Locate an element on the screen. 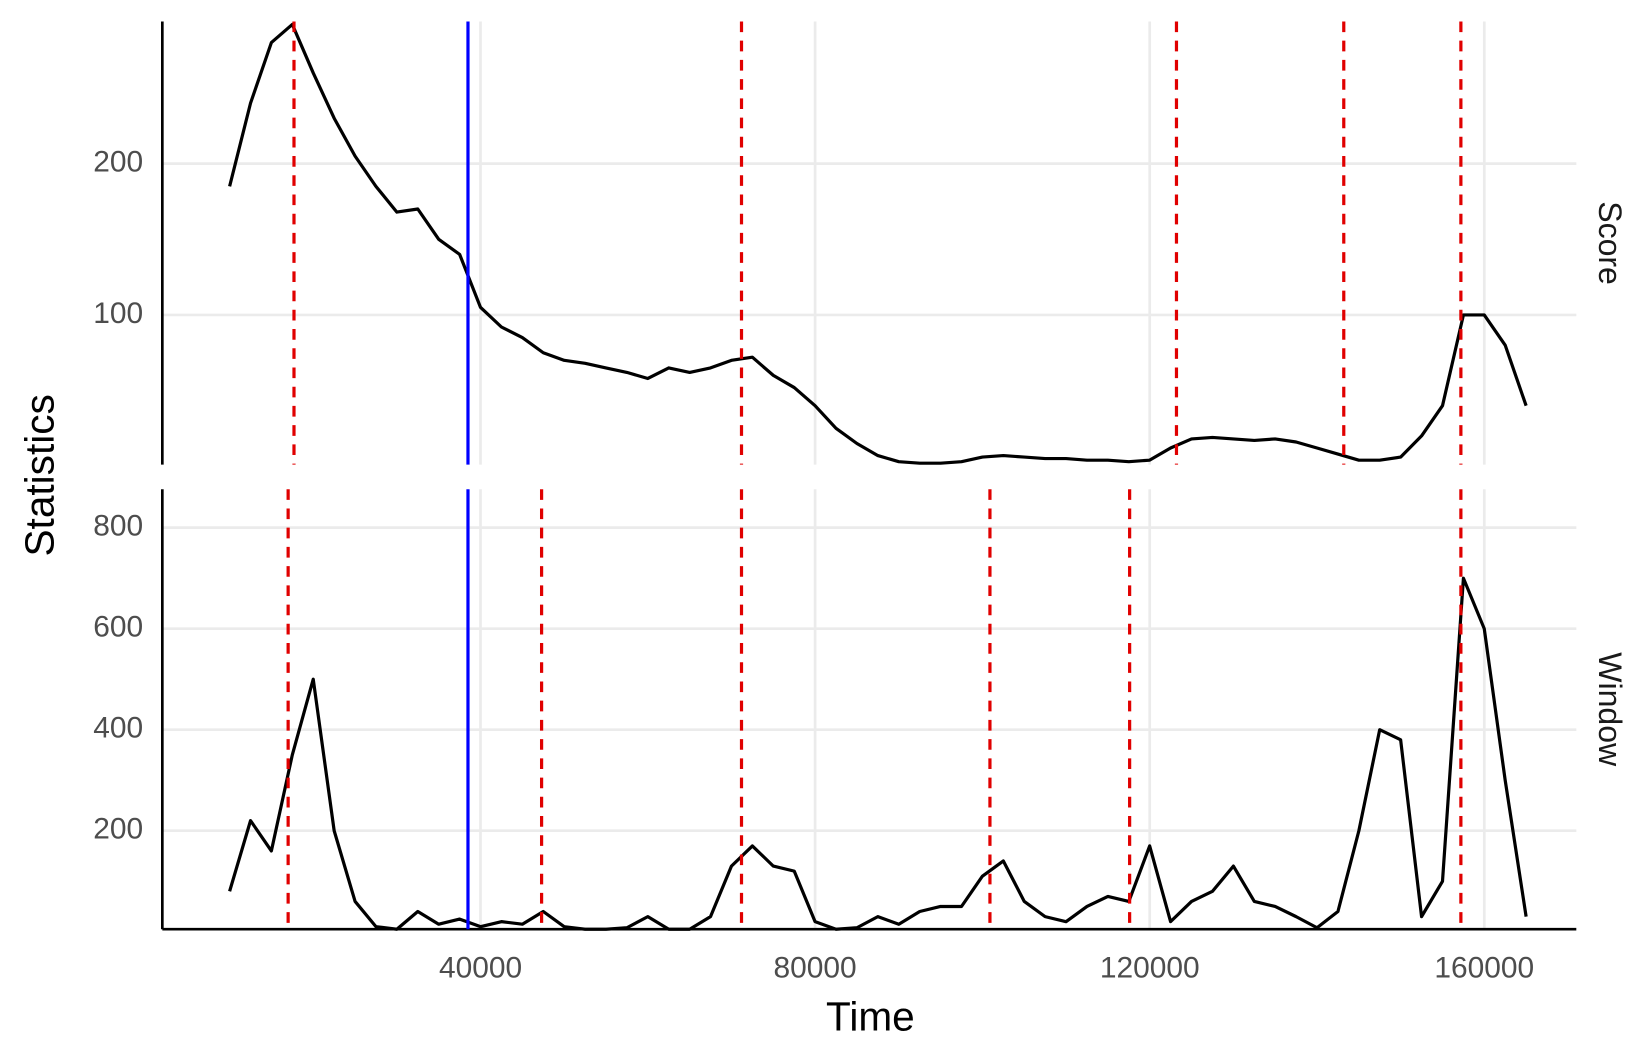 The height and width of the screenshot is (1050, 1650). y-tick-label: 600 is located at coordinates (118, 627).